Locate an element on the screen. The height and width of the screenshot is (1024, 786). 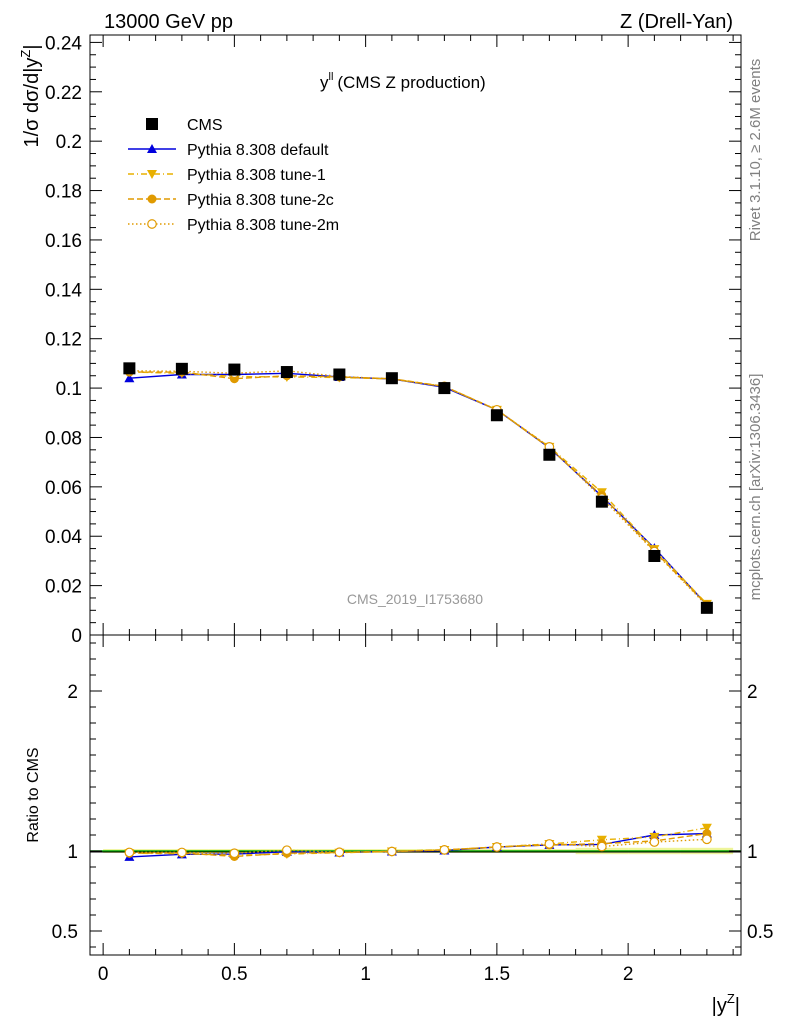
ratio-xtick-label: 0 is located at coordinates (103, 974).